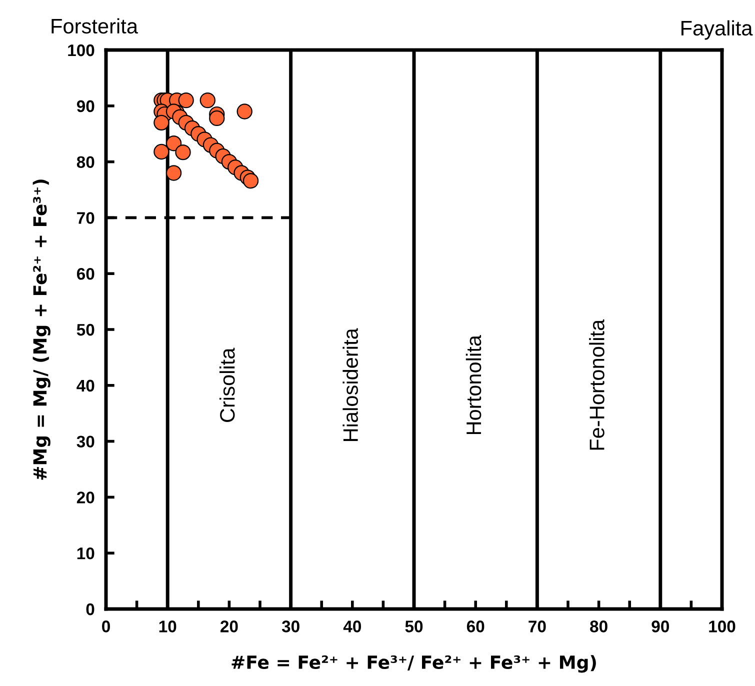  Describe the element at coordinates (350, 385) in the screenshot. I see `annotation: Hialosiderita` at that location.